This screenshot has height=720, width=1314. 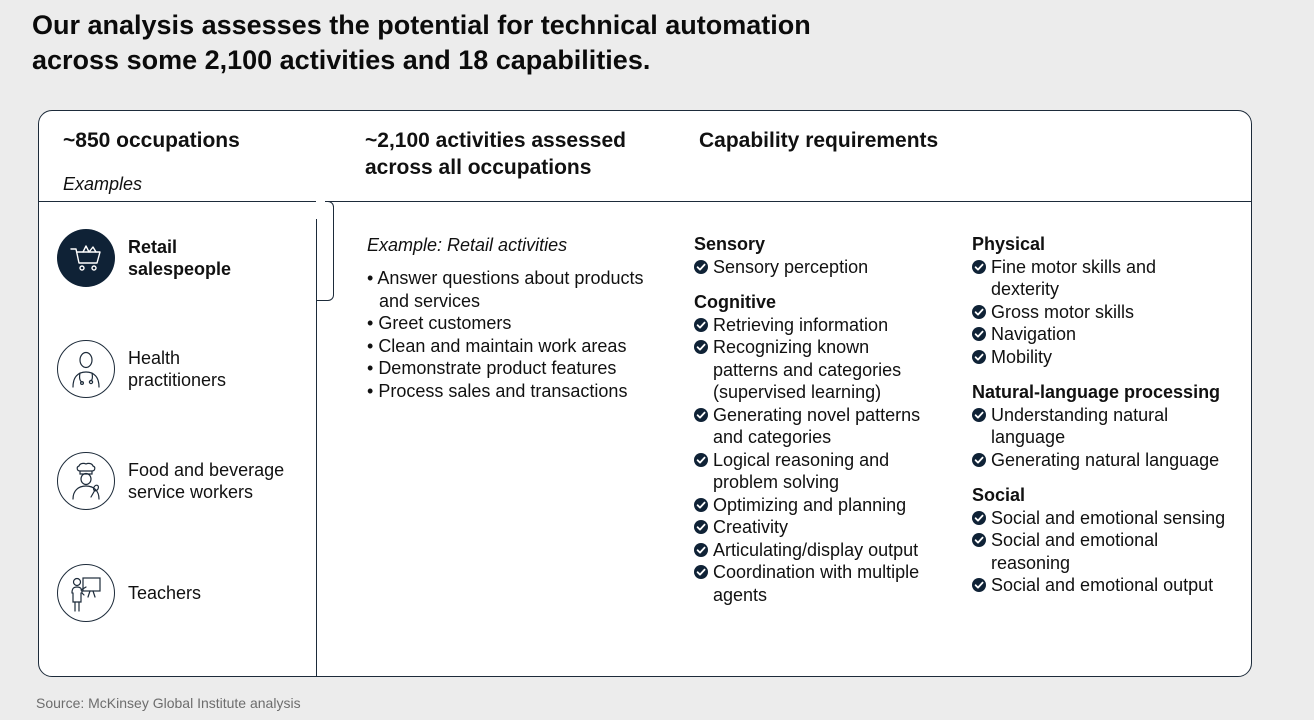 I want to click on list-item: Greet customers, so click(x=512, y=323).